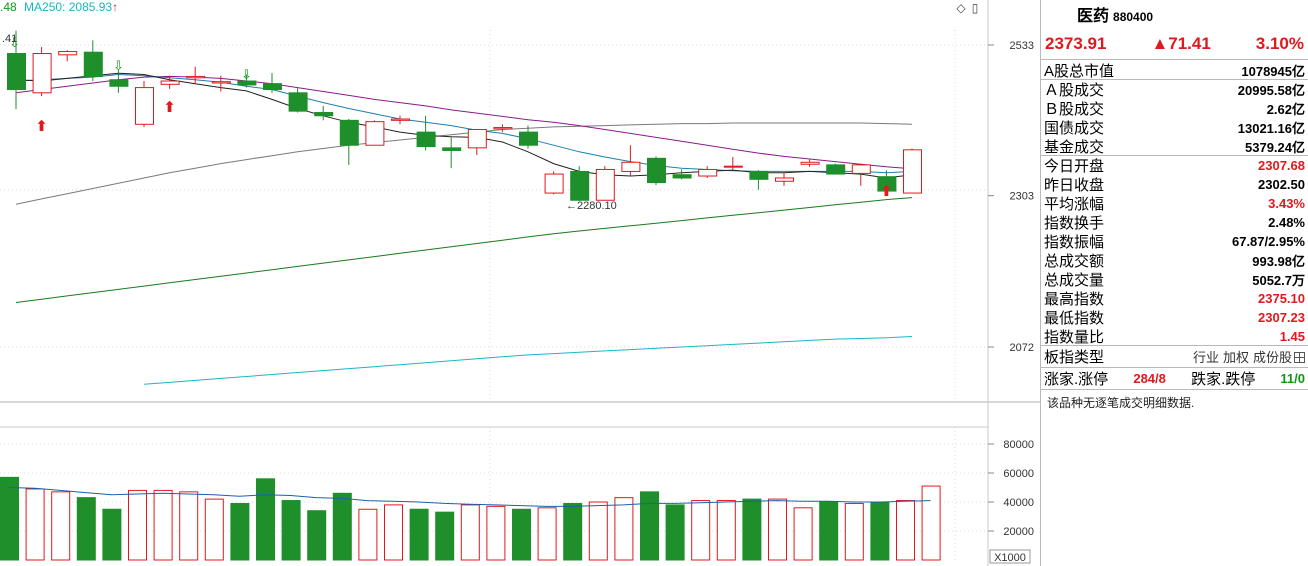 This screenshot has width=1308, height=566. Describe the element at coordinates (246, 74) in the screenshot. I see `signal-down-arrow-icon: ⇩` at that location.